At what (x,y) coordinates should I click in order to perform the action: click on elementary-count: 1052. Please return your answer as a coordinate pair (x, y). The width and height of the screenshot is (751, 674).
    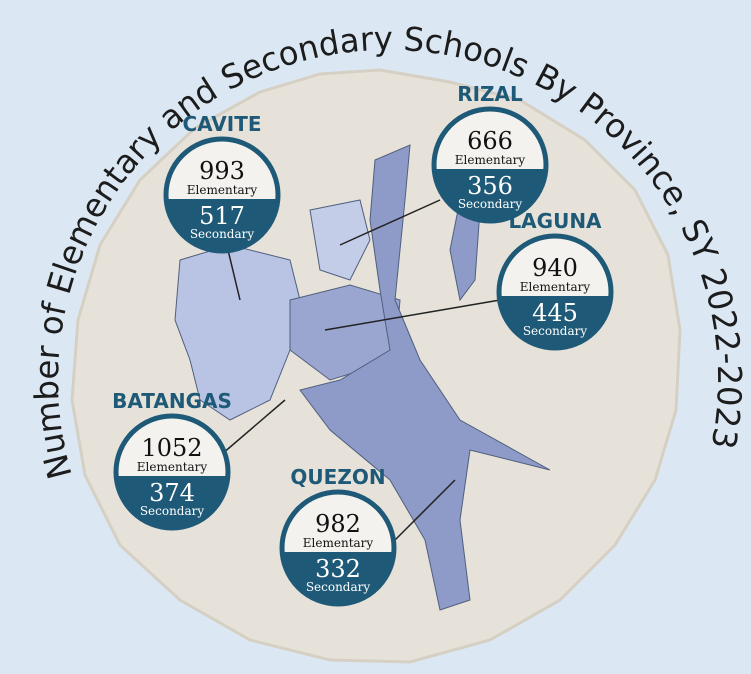
    Looking at the image, I should click on (171, 448).